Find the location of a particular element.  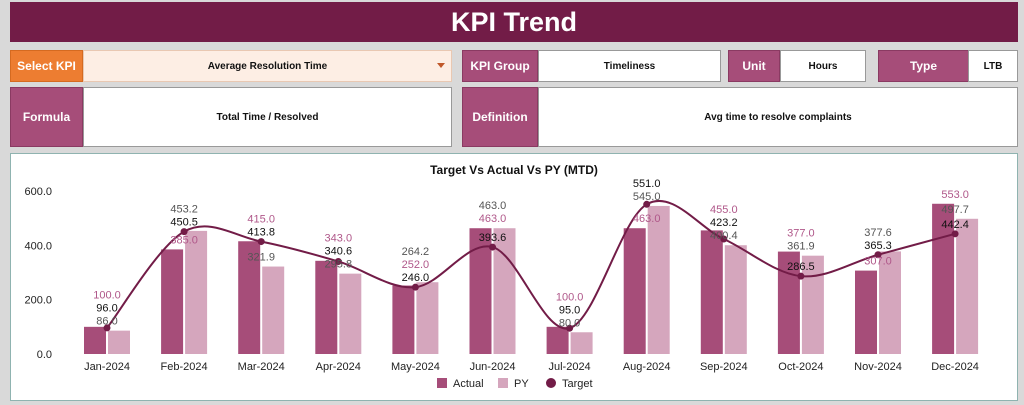

target-data-label: 246.0 is located at coordinates (416, 278).